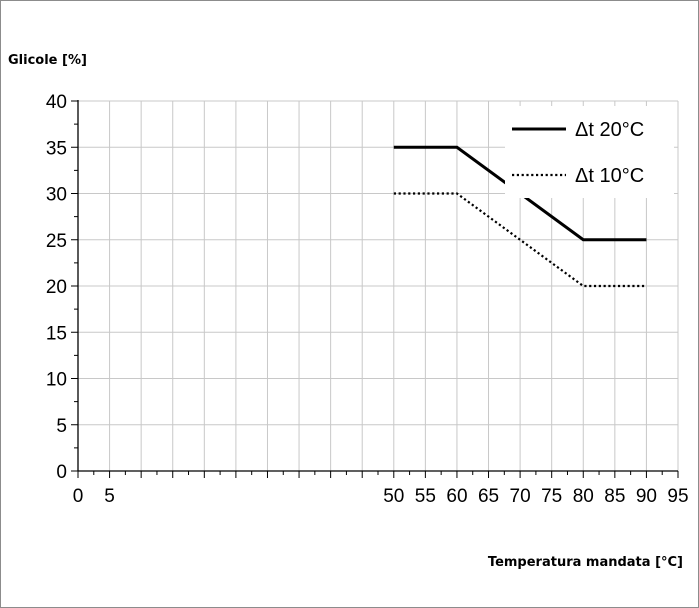 This screenshot has height=608, width=699. I want to click on legend-label: Δt 10°C, so click(609, 176).